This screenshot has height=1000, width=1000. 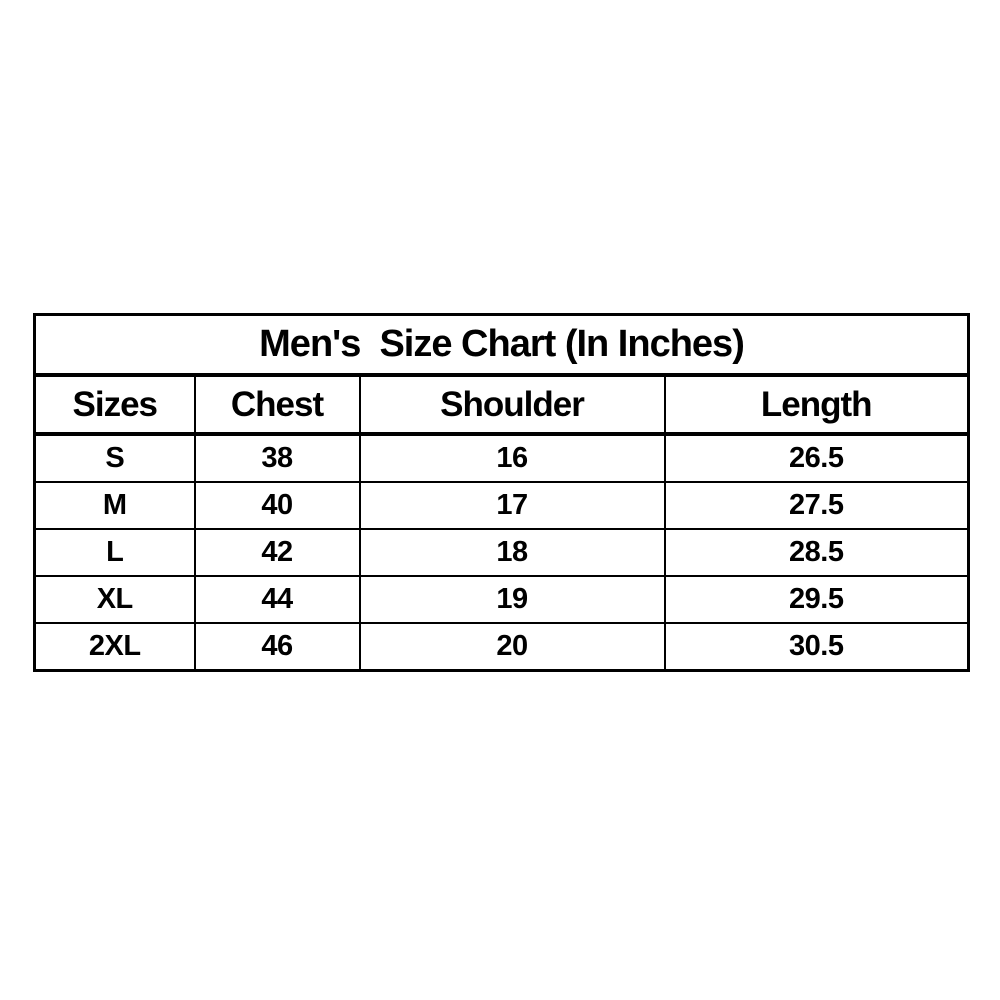 I want to click on chest-cell: 46, so click(x=277, y=647).